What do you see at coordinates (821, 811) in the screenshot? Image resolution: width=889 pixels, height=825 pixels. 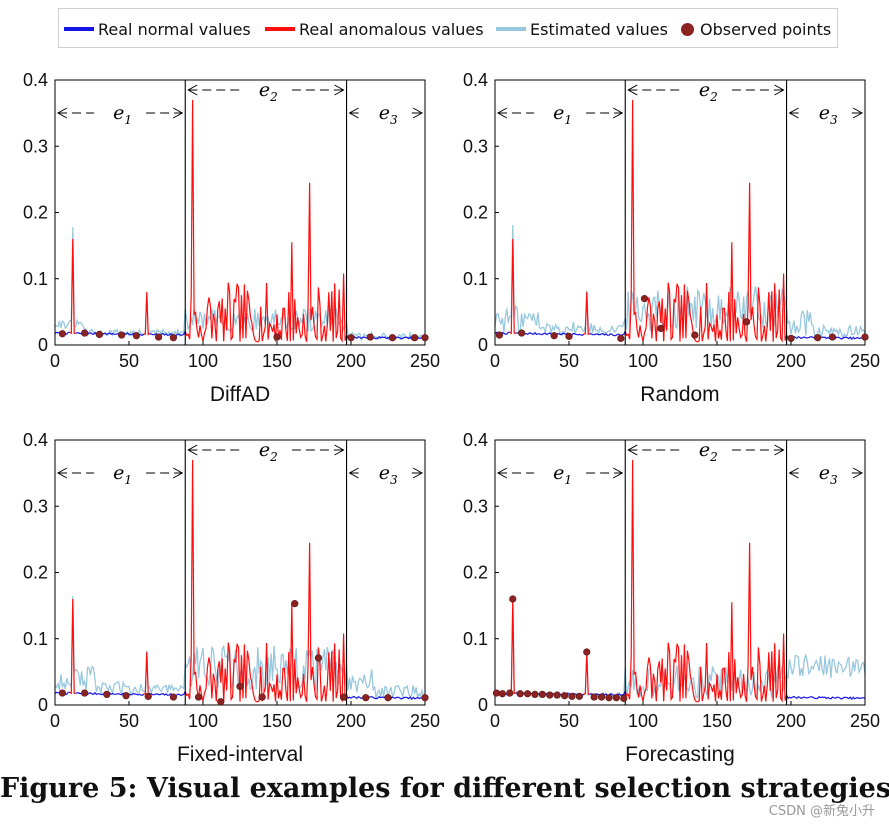 I see `watermark-text: CSDN @新兔小升` at bounding box center [821, 811].